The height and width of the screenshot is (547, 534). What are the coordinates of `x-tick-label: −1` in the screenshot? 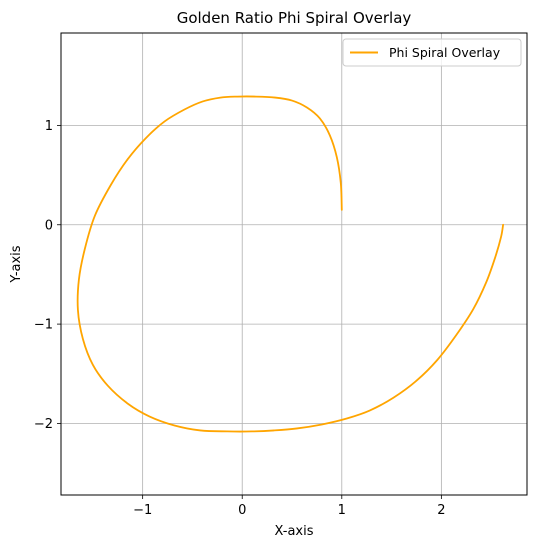 It's located at (142, 510).